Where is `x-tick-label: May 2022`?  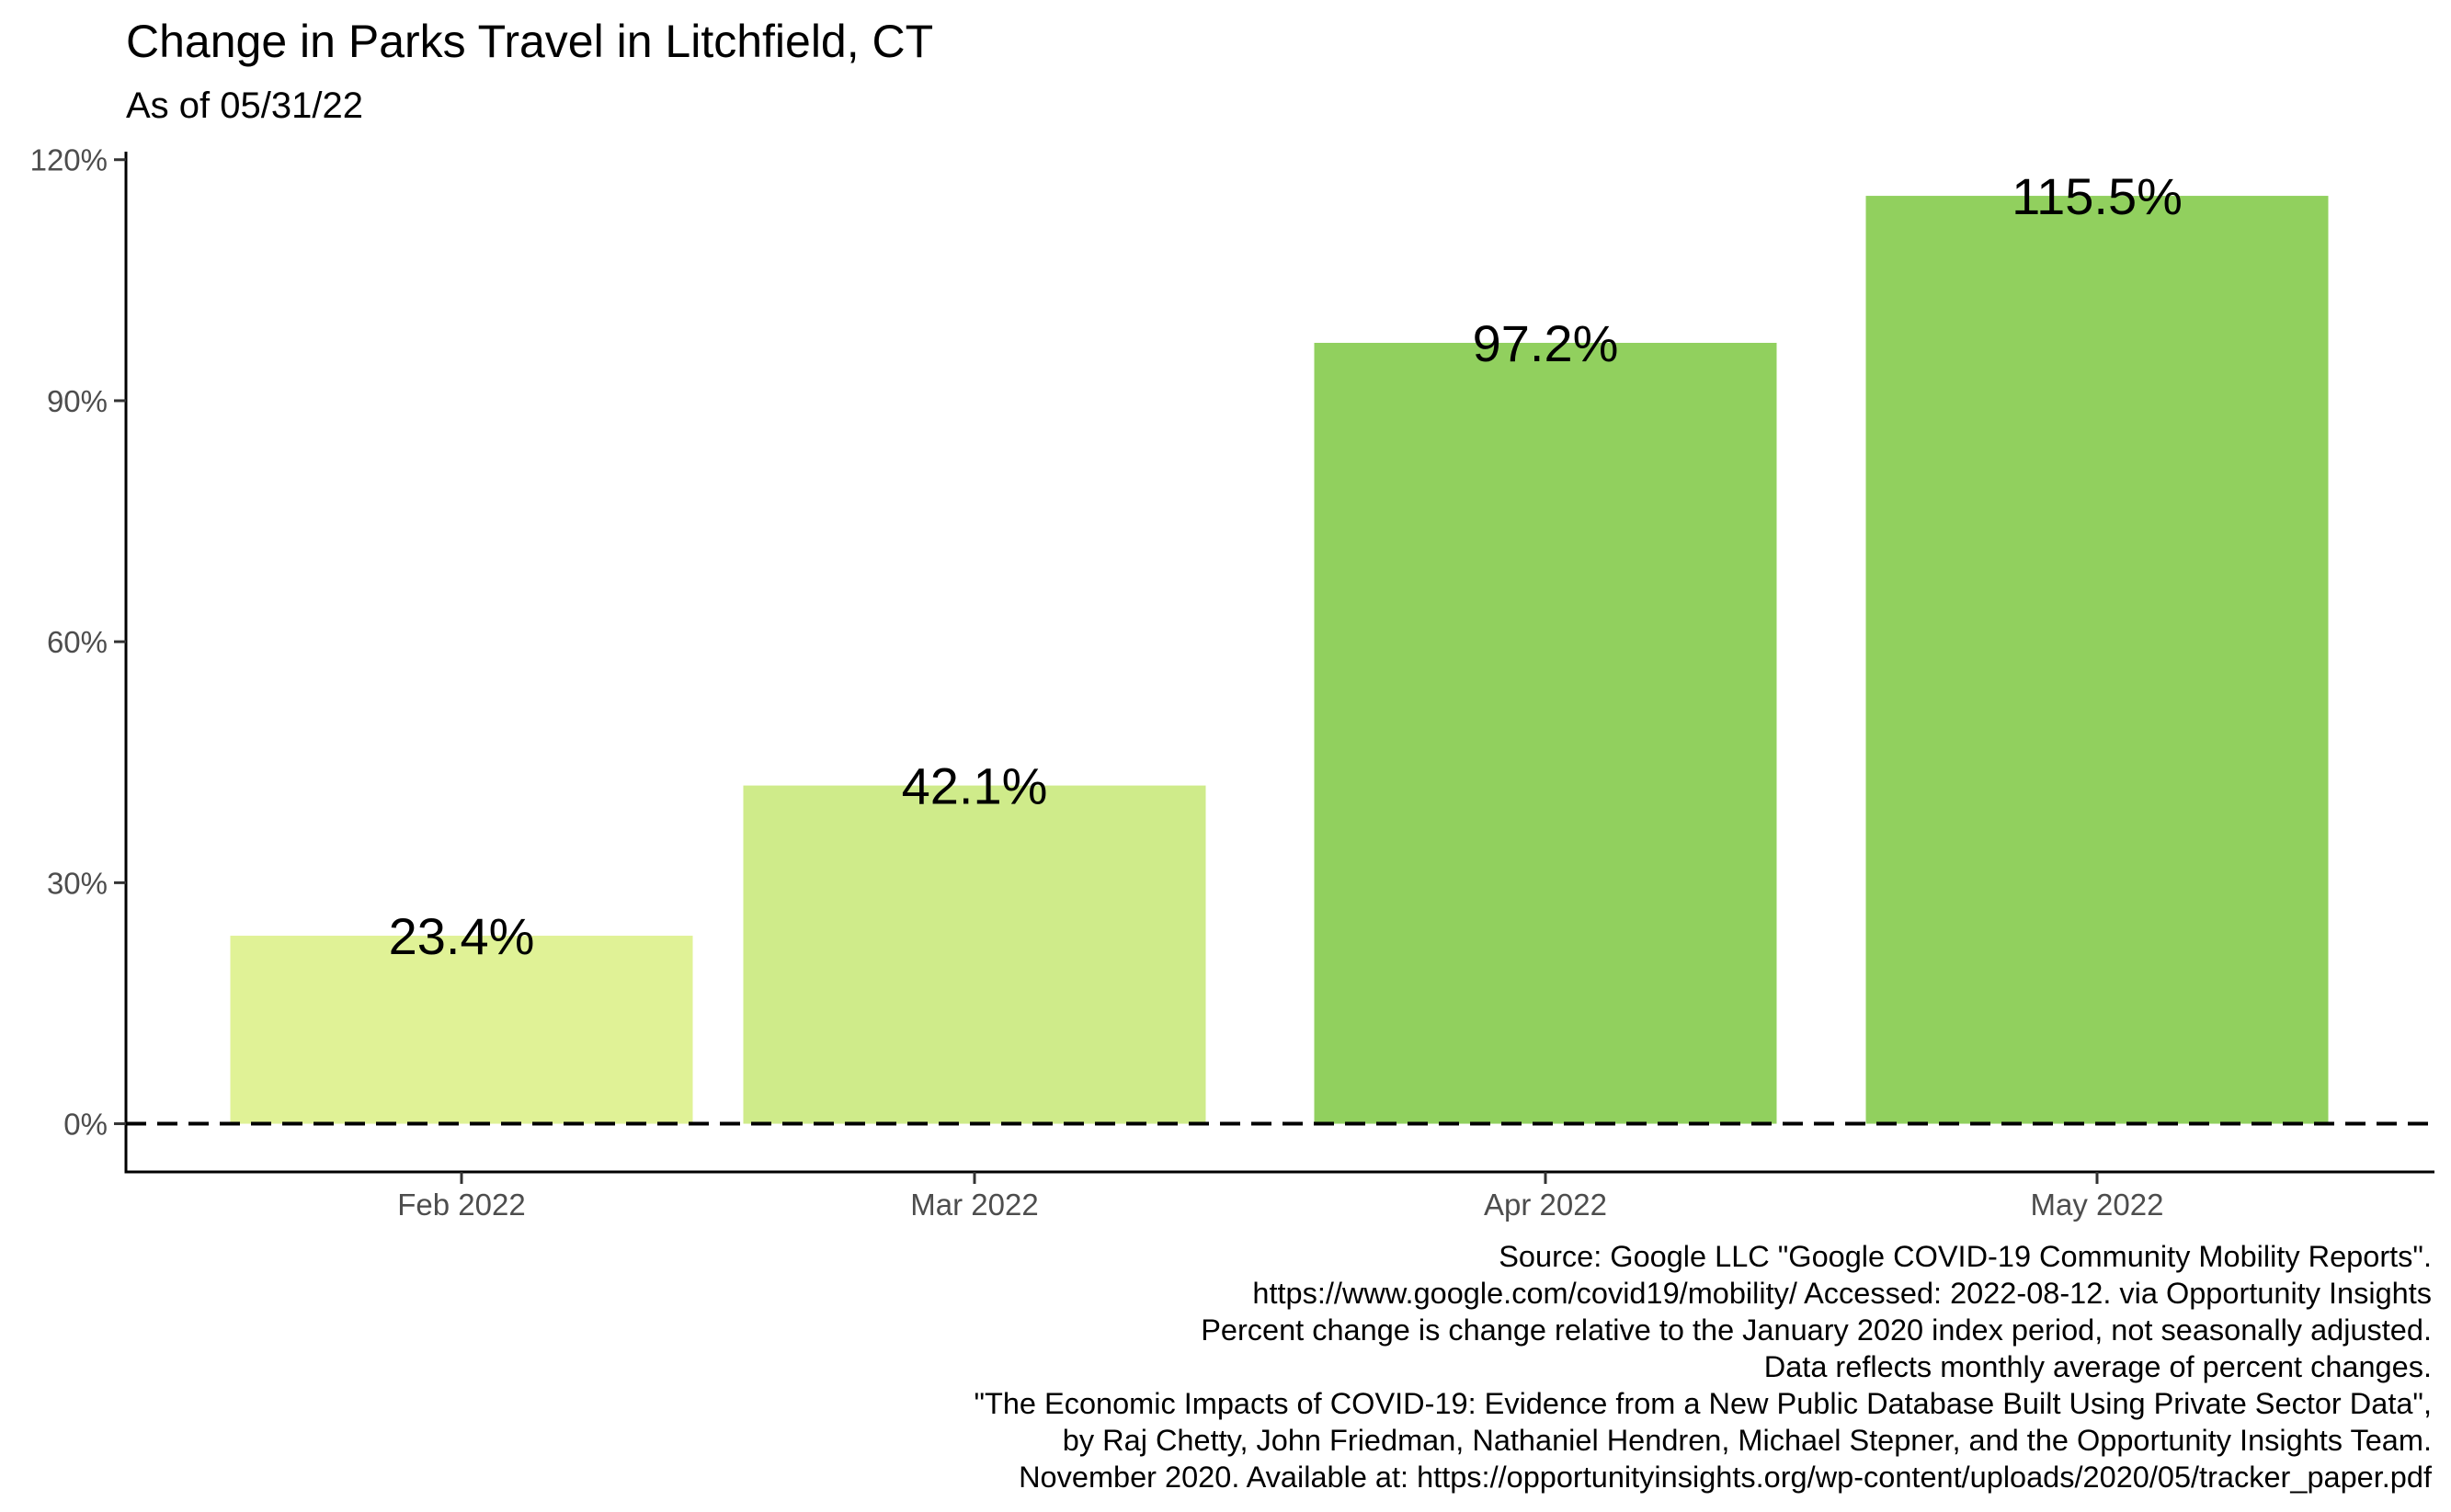 x-tick-label: May 2022 is located at coordinates (2097, 1205).